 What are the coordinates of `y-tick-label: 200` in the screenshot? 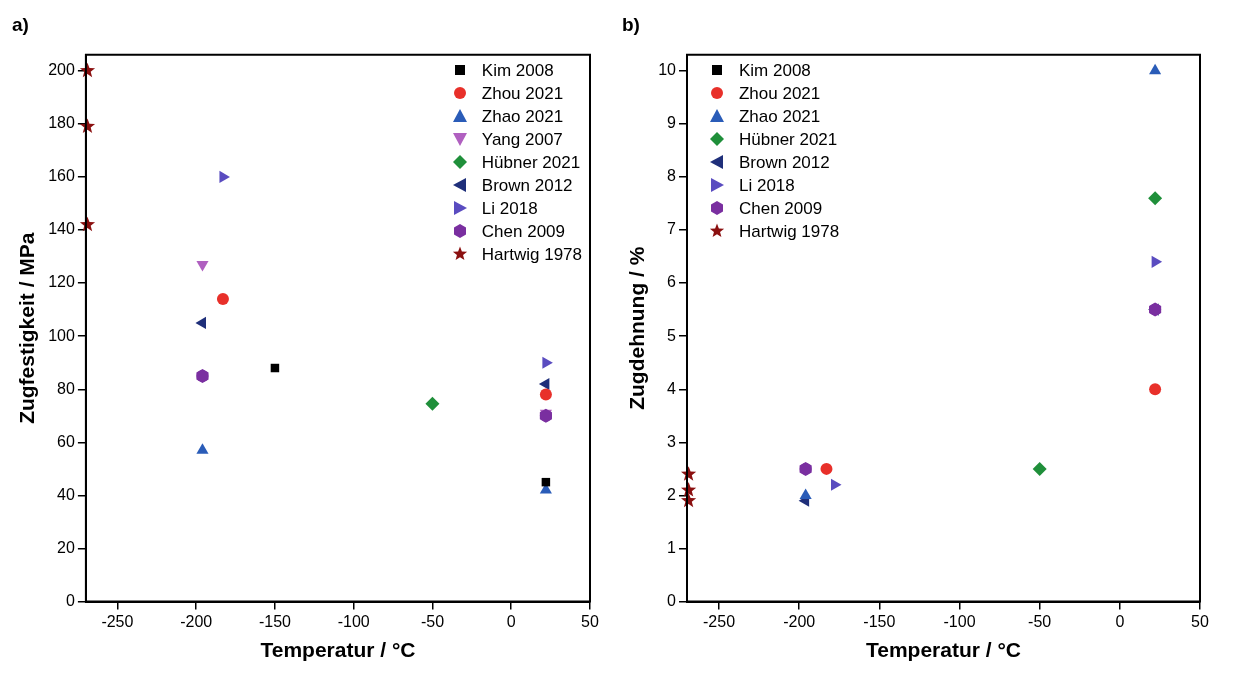 It's located at (61, 70).